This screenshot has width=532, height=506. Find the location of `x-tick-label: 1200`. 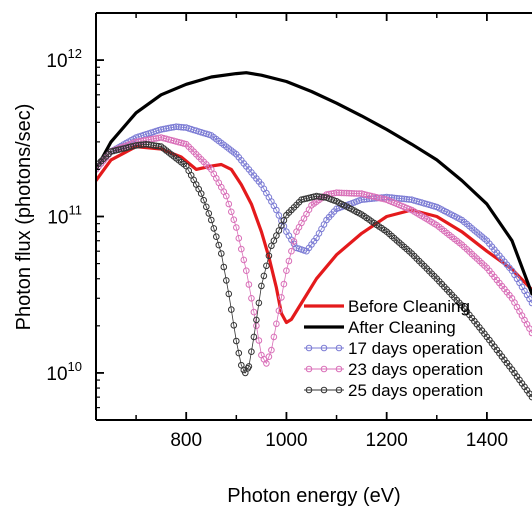

x-tick-label: 1200 is located at coordinates (387, 440).